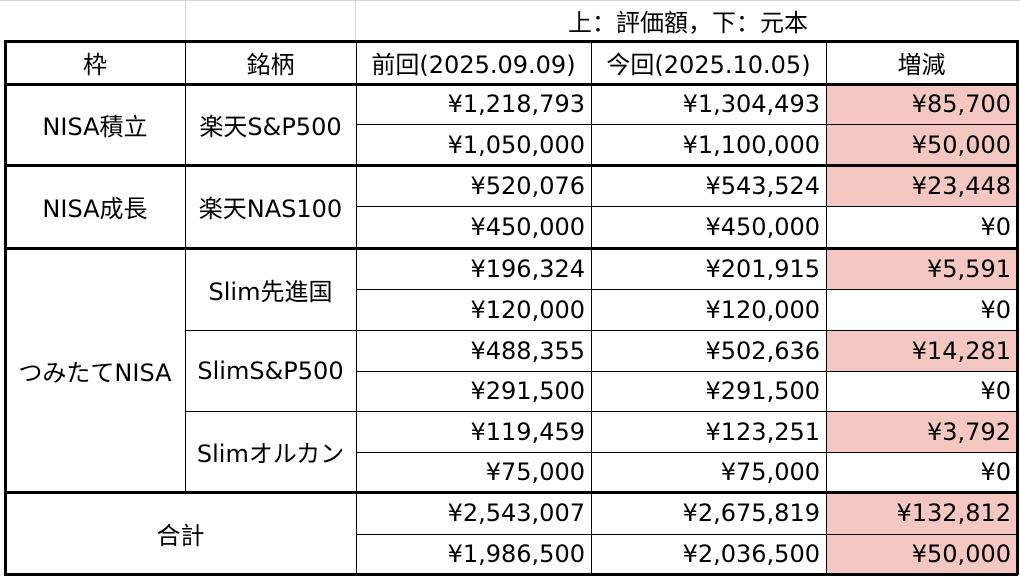  I want to click on principal-prev-cell: ¥1,050,000, so click(516, 144).